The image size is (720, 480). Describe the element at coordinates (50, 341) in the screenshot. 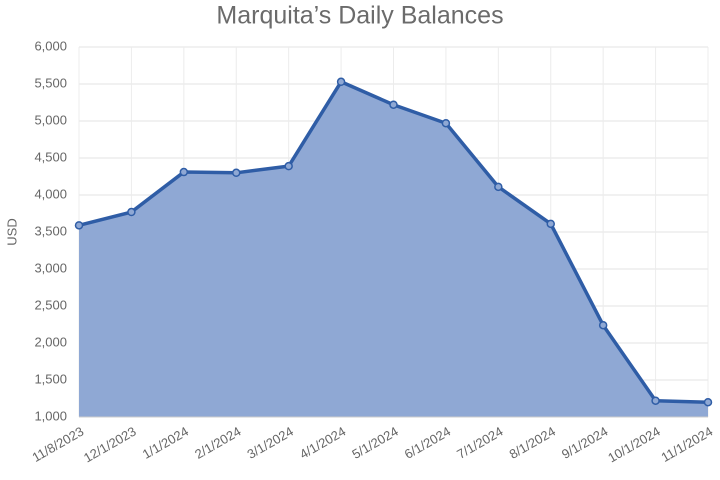

I see `y-tick-label: 2,000` at that location.